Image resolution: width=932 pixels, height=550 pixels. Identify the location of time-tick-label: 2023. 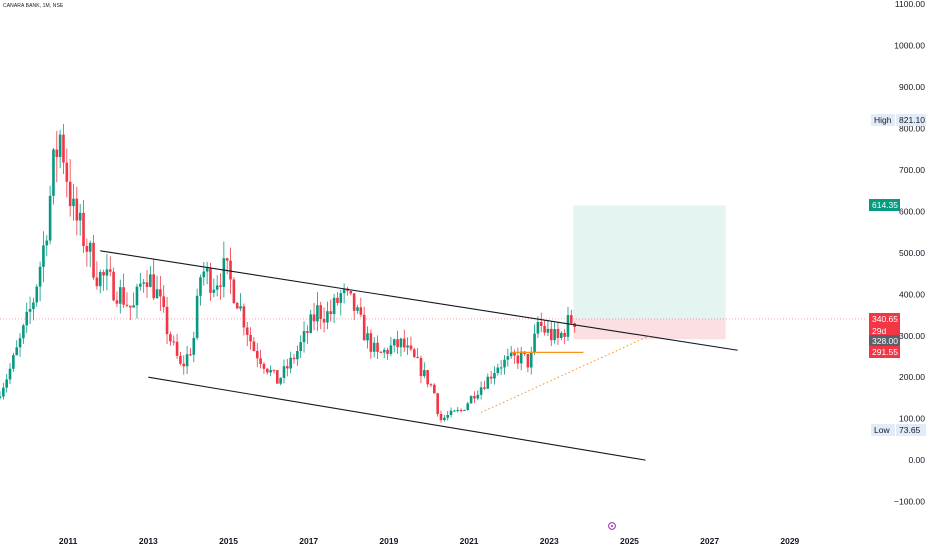
(549, 541).